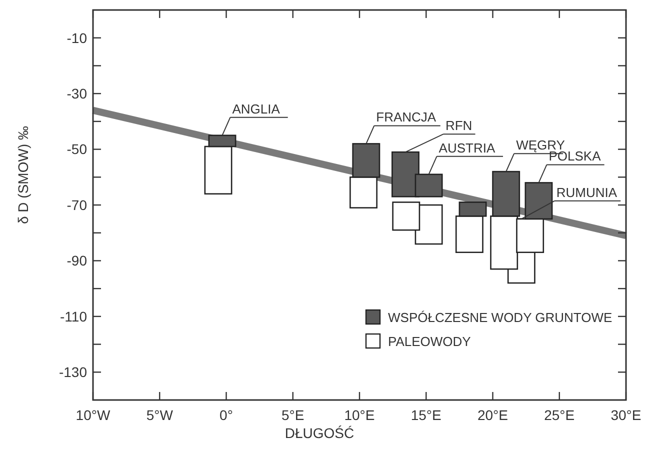 The image size is (656, 449). Describe the element at coordinates (77, 149) in the screenshot. I see `y-tick-label: -50` at that location.